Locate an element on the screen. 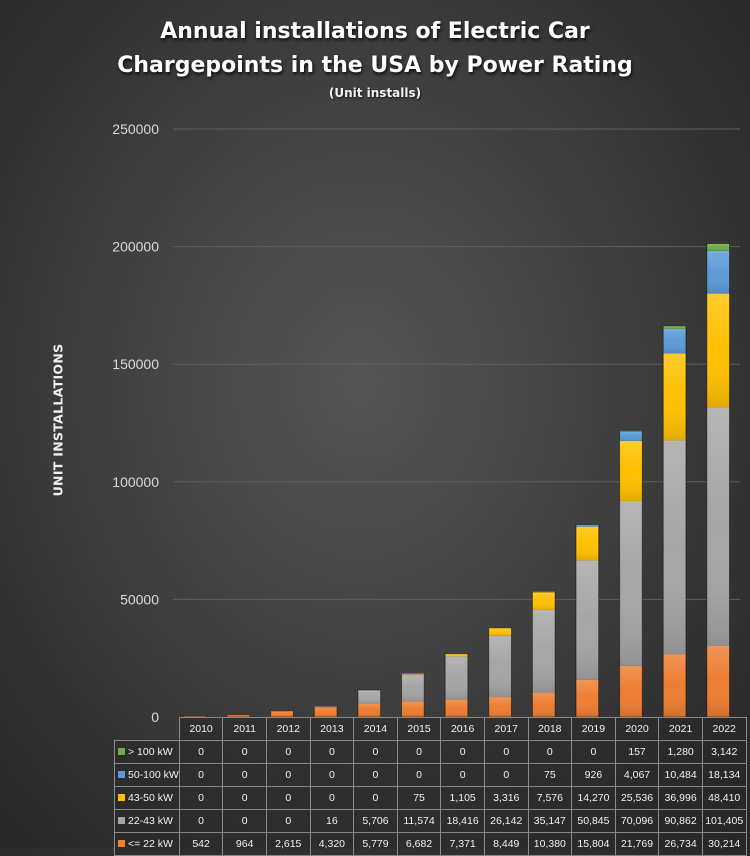  data-label: 7,576 is located at coordinates (550, 798).